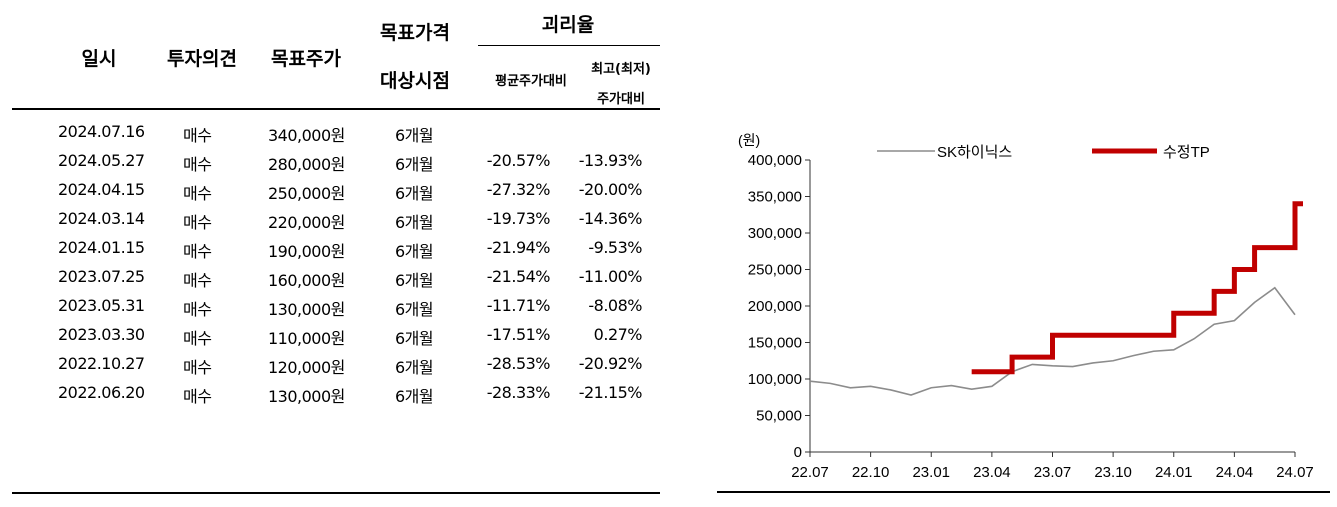  What do you see at coordinates (749, 140) in the screenshot?
I see `y-unit-label: (원)` at bounding box center [749, 140].